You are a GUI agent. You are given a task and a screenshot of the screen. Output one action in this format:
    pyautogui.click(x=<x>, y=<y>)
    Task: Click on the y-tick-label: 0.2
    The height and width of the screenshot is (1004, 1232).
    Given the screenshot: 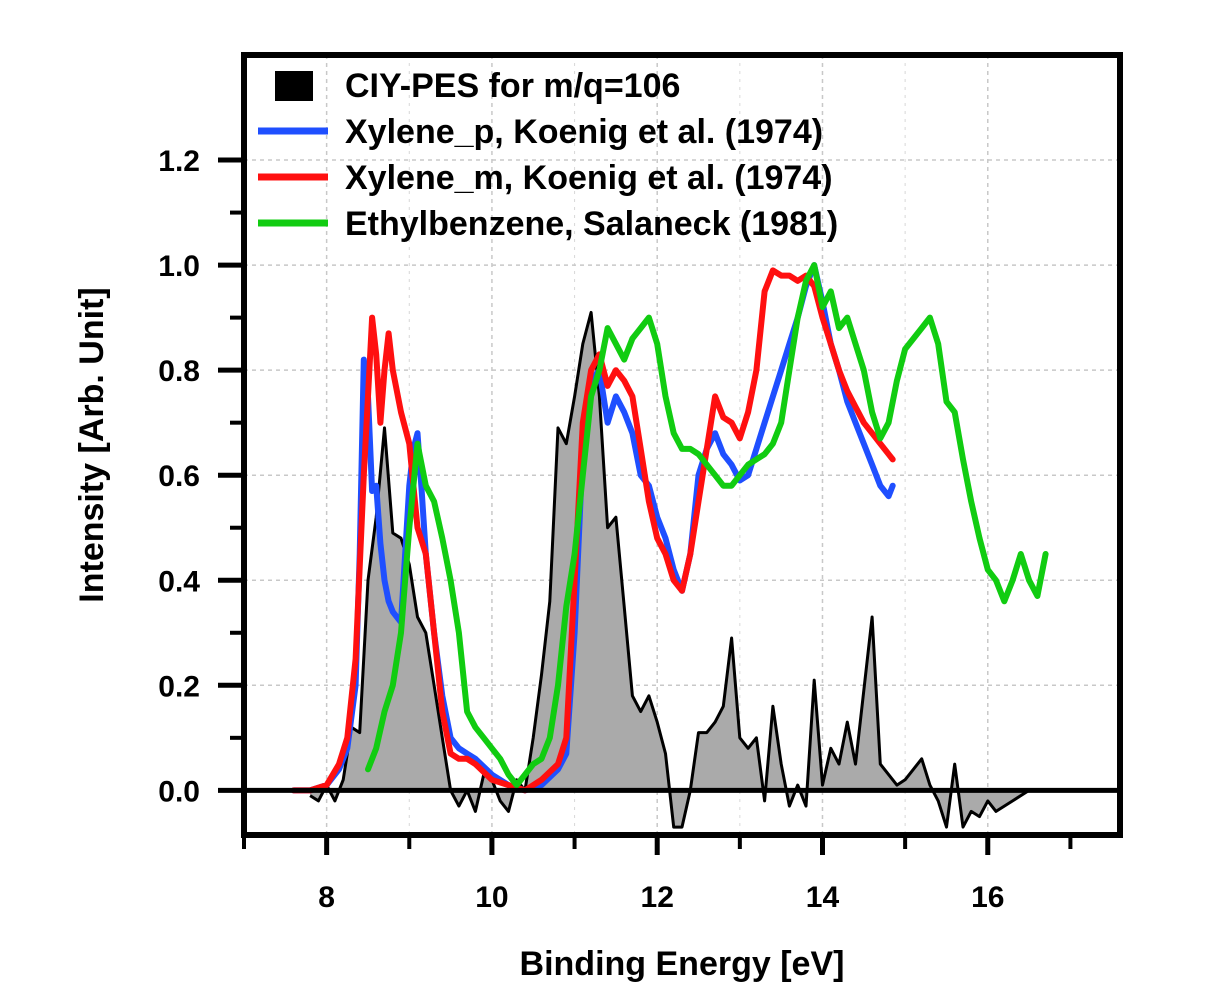 What is the action you would take?
    pyautogui.click(x=179, y=686)
    